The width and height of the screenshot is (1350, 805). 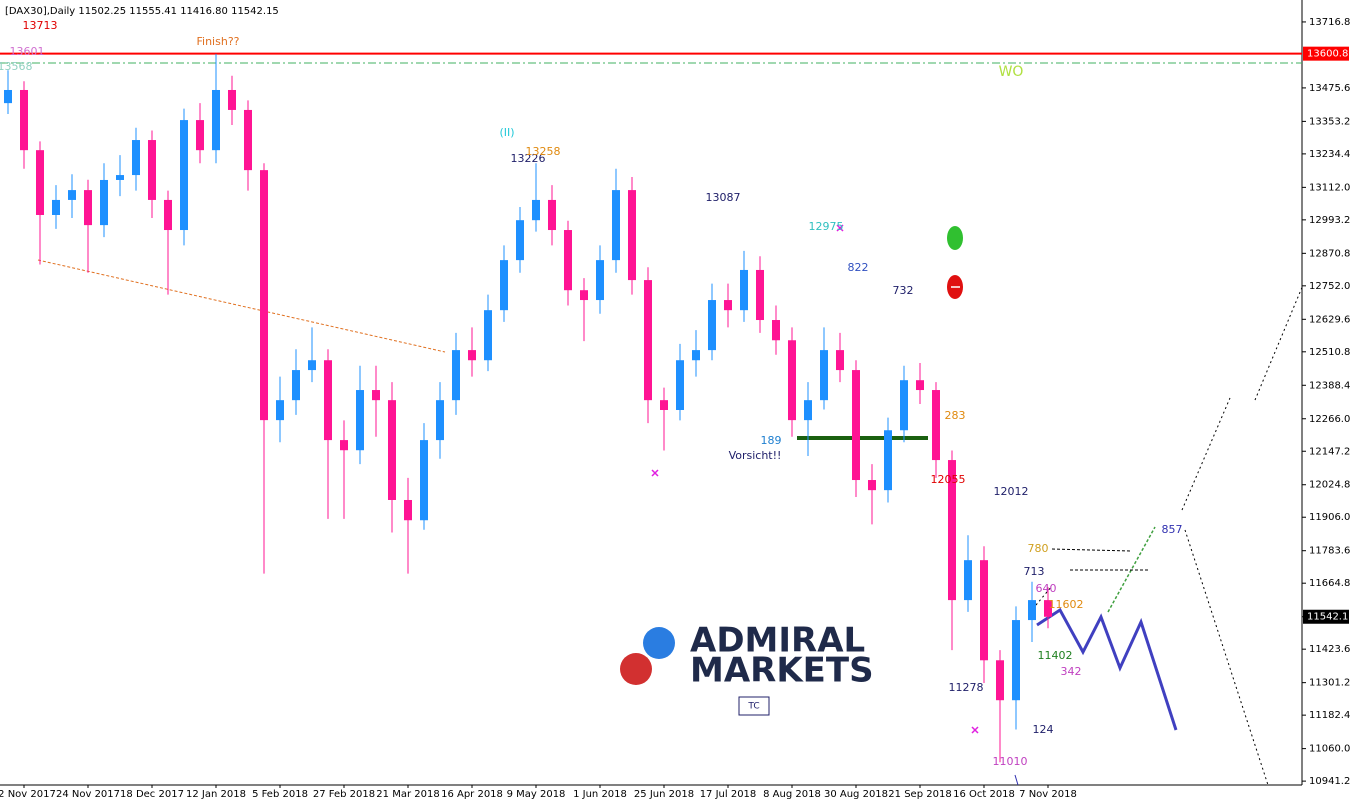 I want to click on annotation: 13226, so click(x=528, y=158).